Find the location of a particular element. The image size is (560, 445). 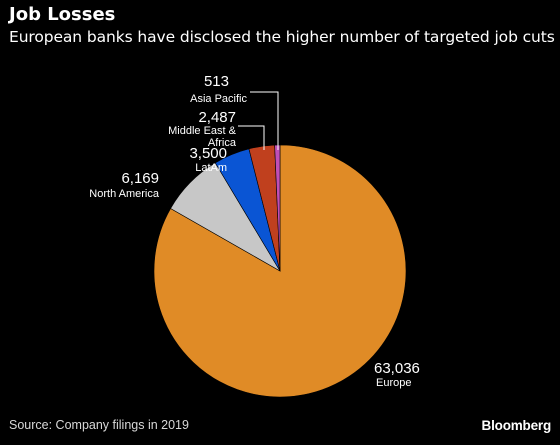

value-label-asia-pacific: 513 is located at coordinates (216, 81).